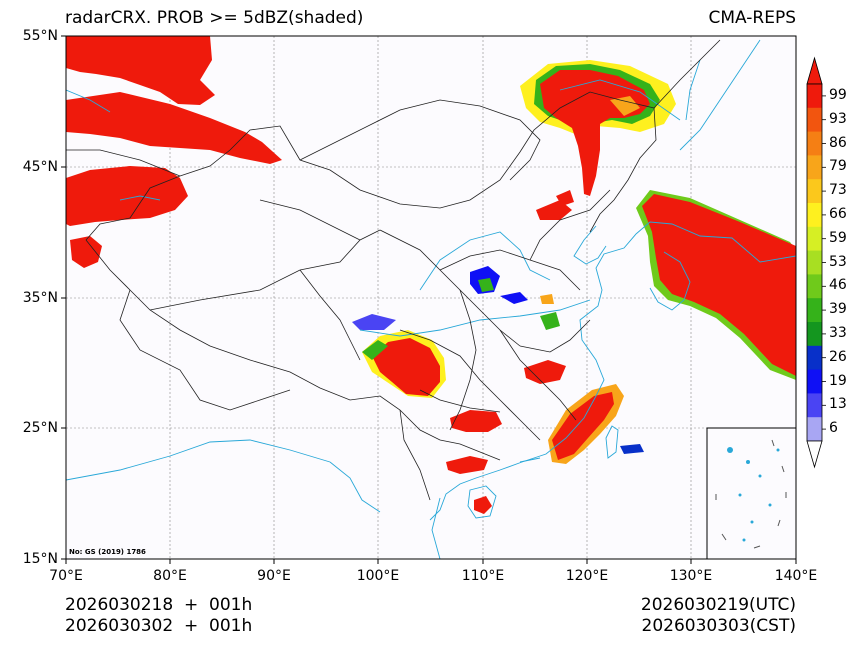 This screenshot has height=647, width=860. Describe the element at coordinates (547, 299) in the screenshot. I see `shade-yangtze` at that location.